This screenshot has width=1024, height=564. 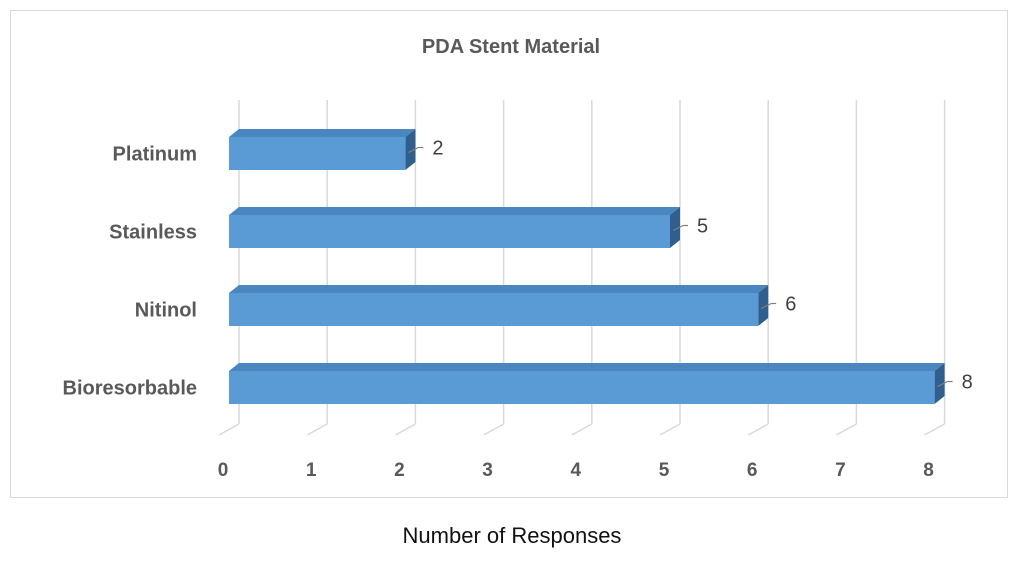 What do you see at coordinates (166, 311) in the screenshot?
I see `y-category-label: Nitinol` at bounding box center [166, 311].